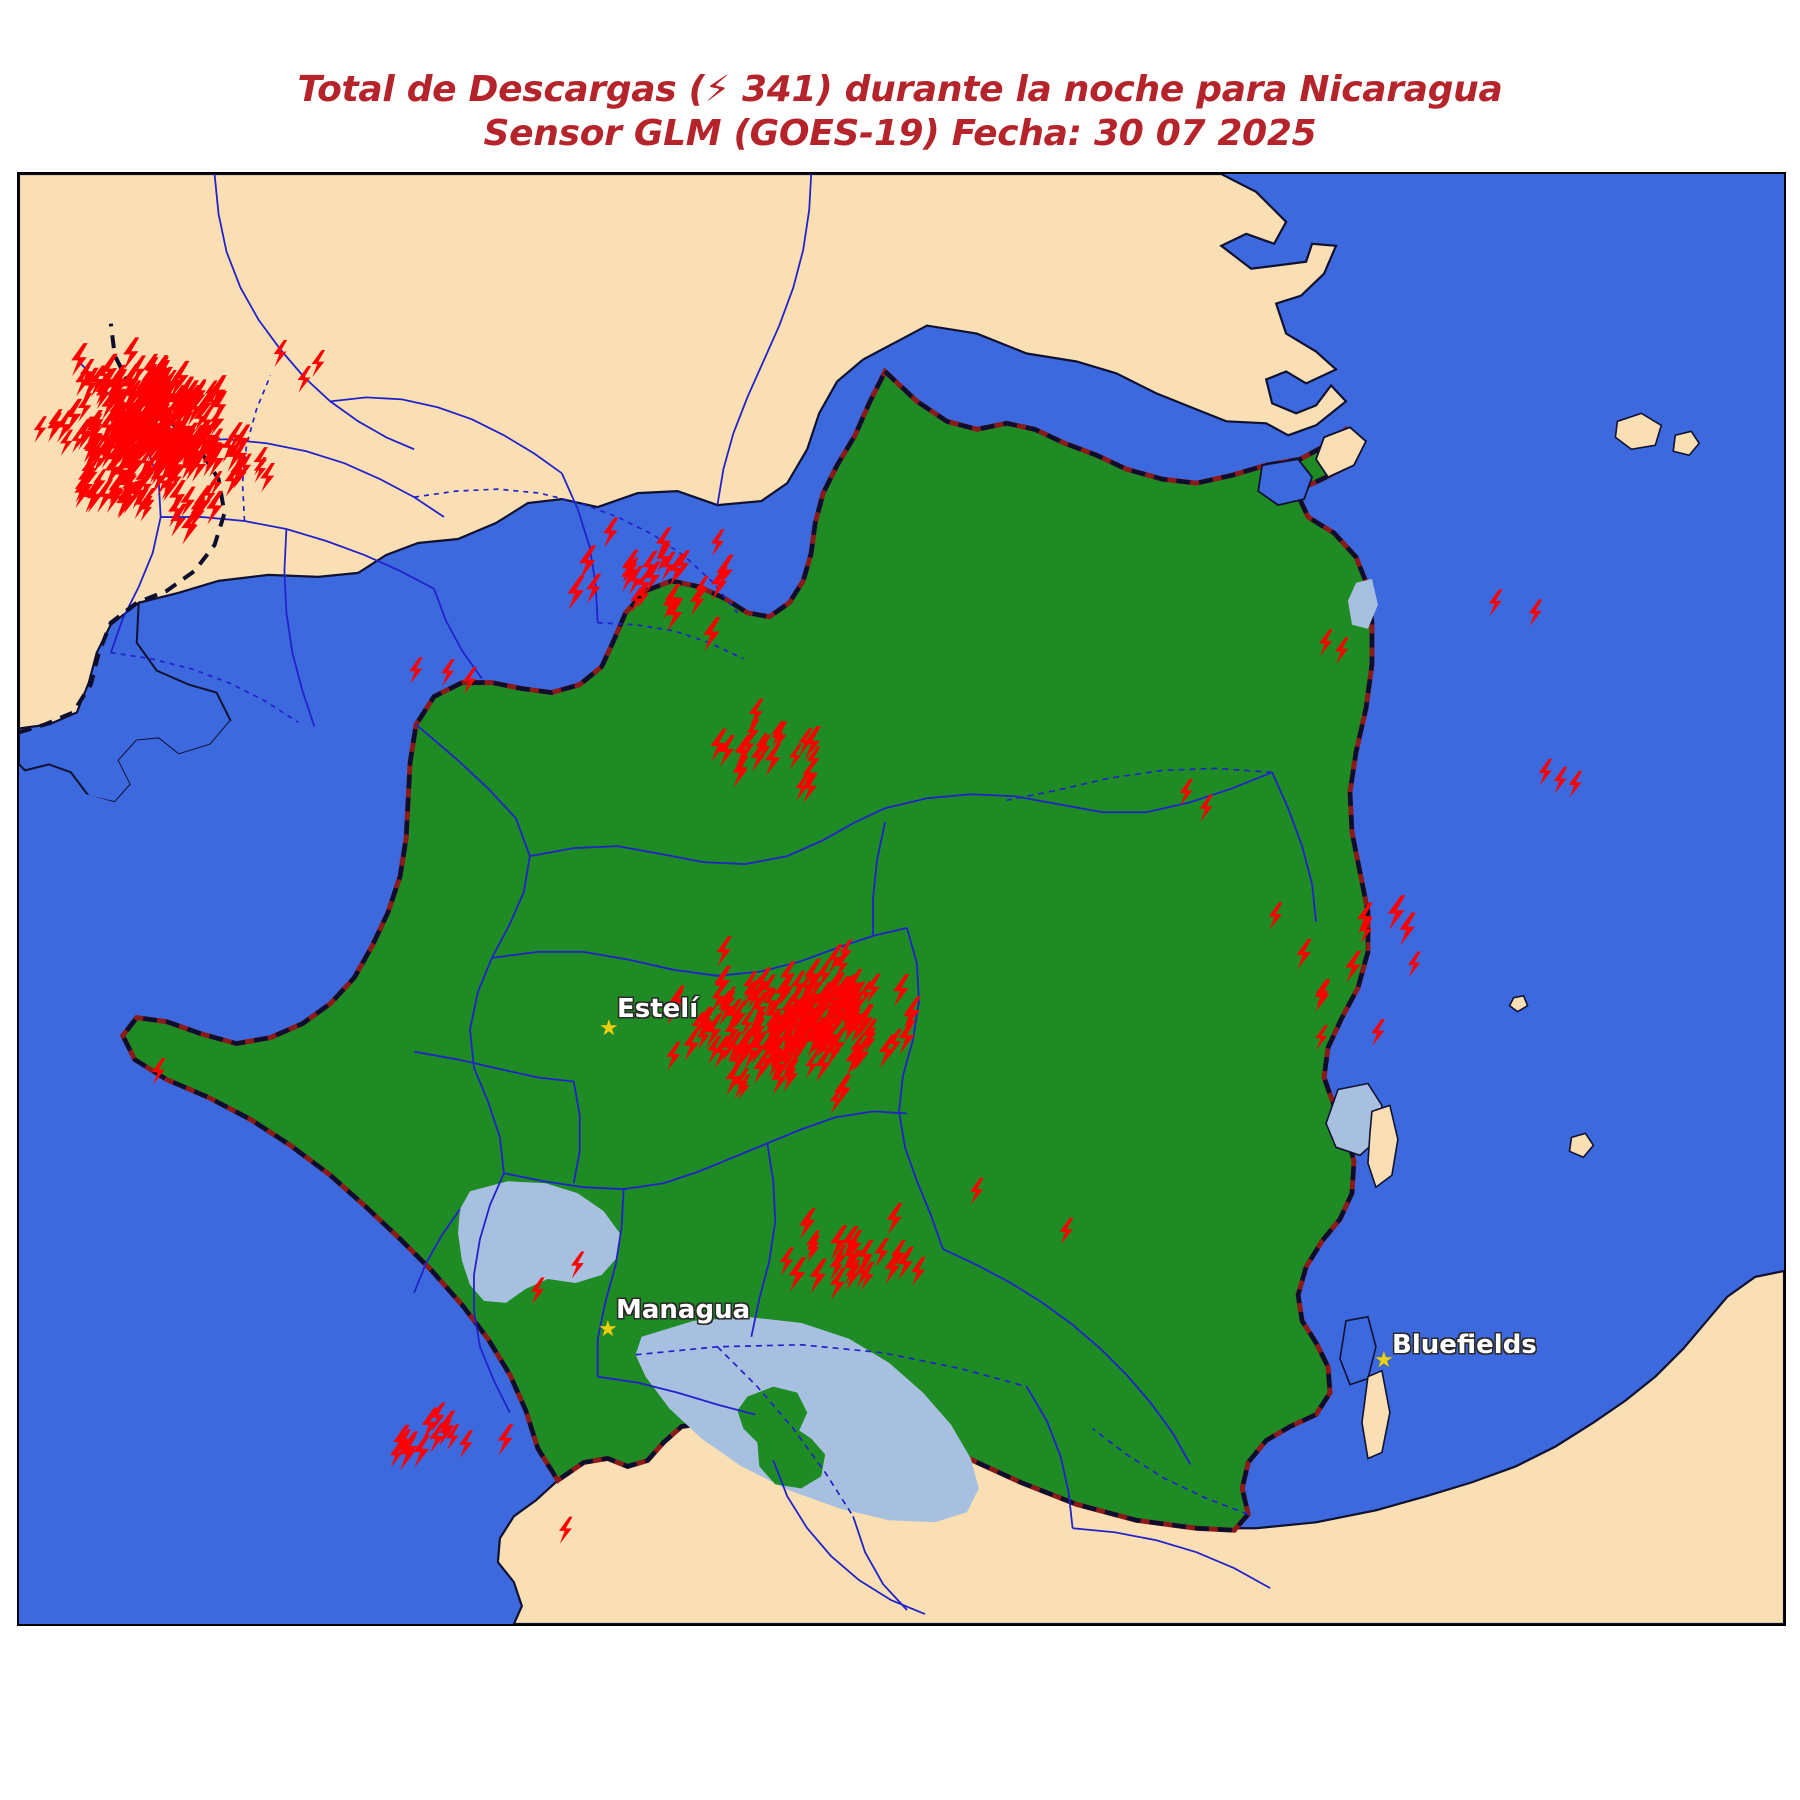 This screenshot has height=1800, width=1800. I want to click on bluefields-spit, so click(1376, 1414).